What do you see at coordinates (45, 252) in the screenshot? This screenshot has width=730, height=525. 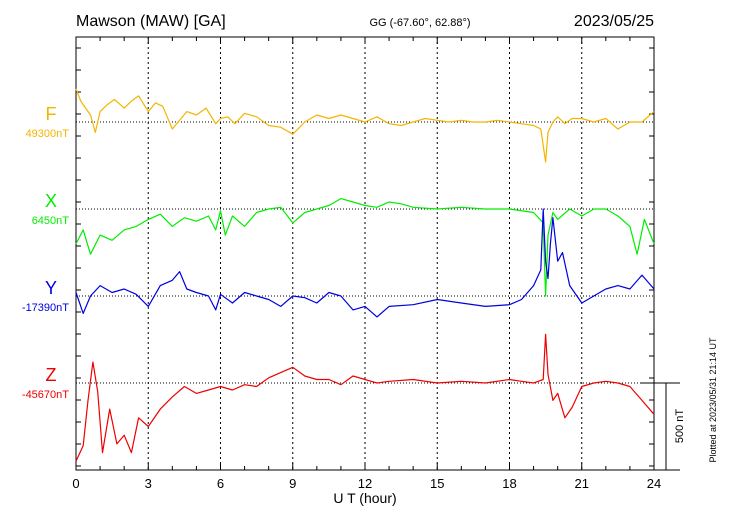 I see `series-labels: F 49300nT X 6450nT Y -17390nT Z -45670nT` at bounding box center [45, 252].